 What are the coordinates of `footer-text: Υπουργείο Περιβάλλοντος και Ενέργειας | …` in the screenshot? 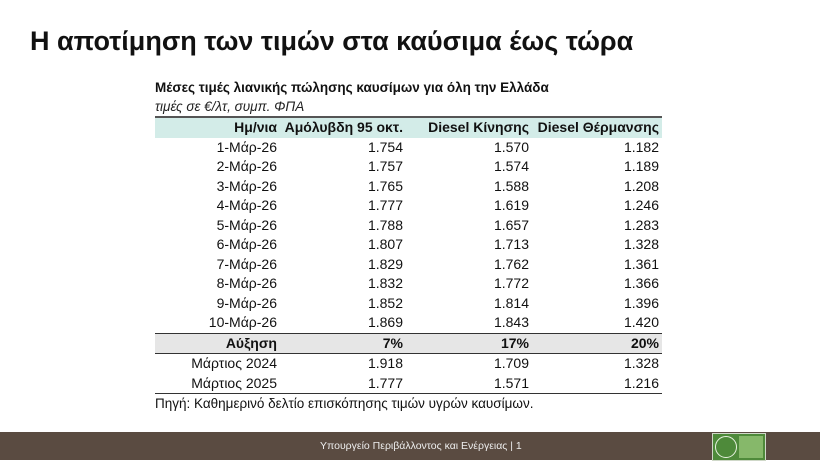 It's located at (421, 446).